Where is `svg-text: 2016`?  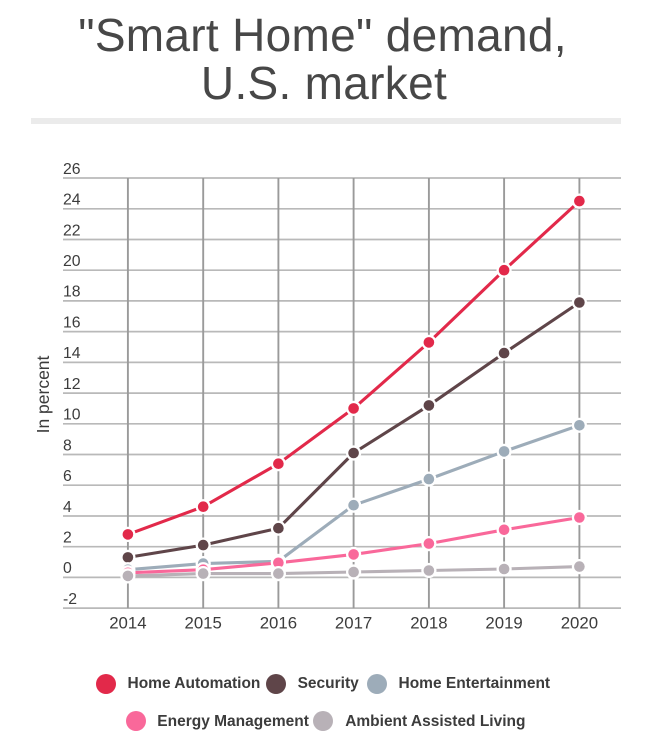
svg-text: 2016 is located at coordinates (278, 623).